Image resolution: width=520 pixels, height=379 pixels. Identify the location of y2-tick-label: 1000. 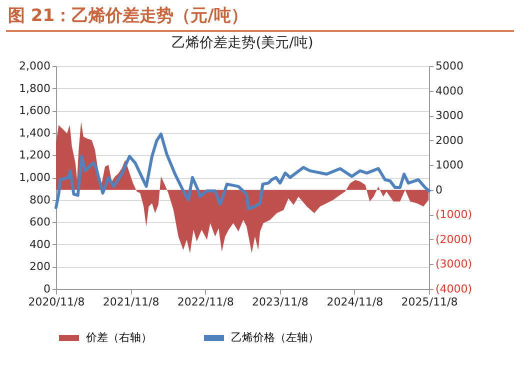
(450, 165).